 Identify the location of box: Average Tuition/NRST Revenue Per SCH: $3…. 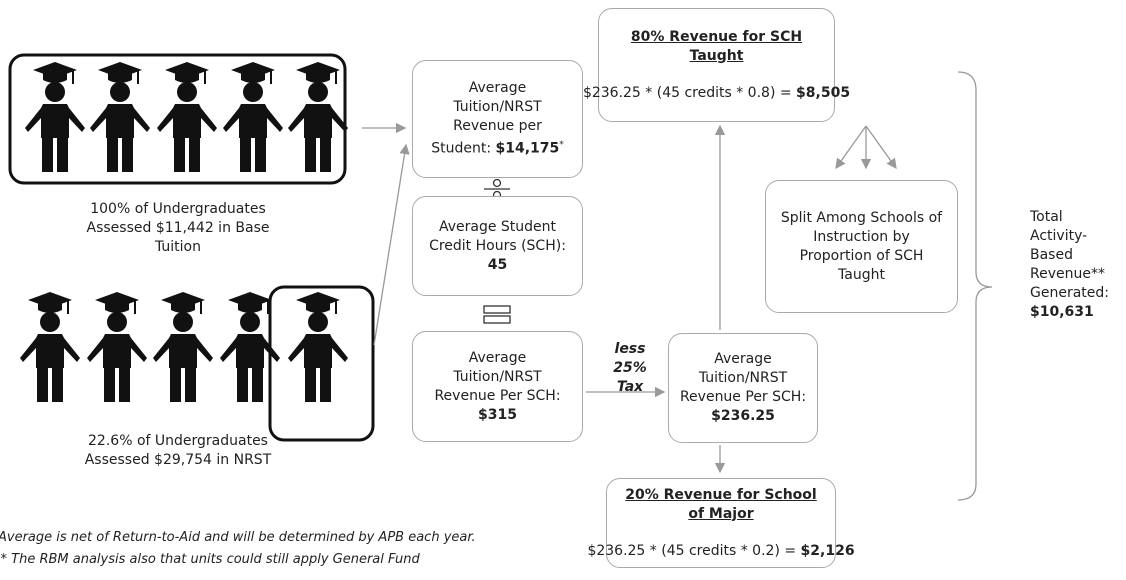
(497, 386).